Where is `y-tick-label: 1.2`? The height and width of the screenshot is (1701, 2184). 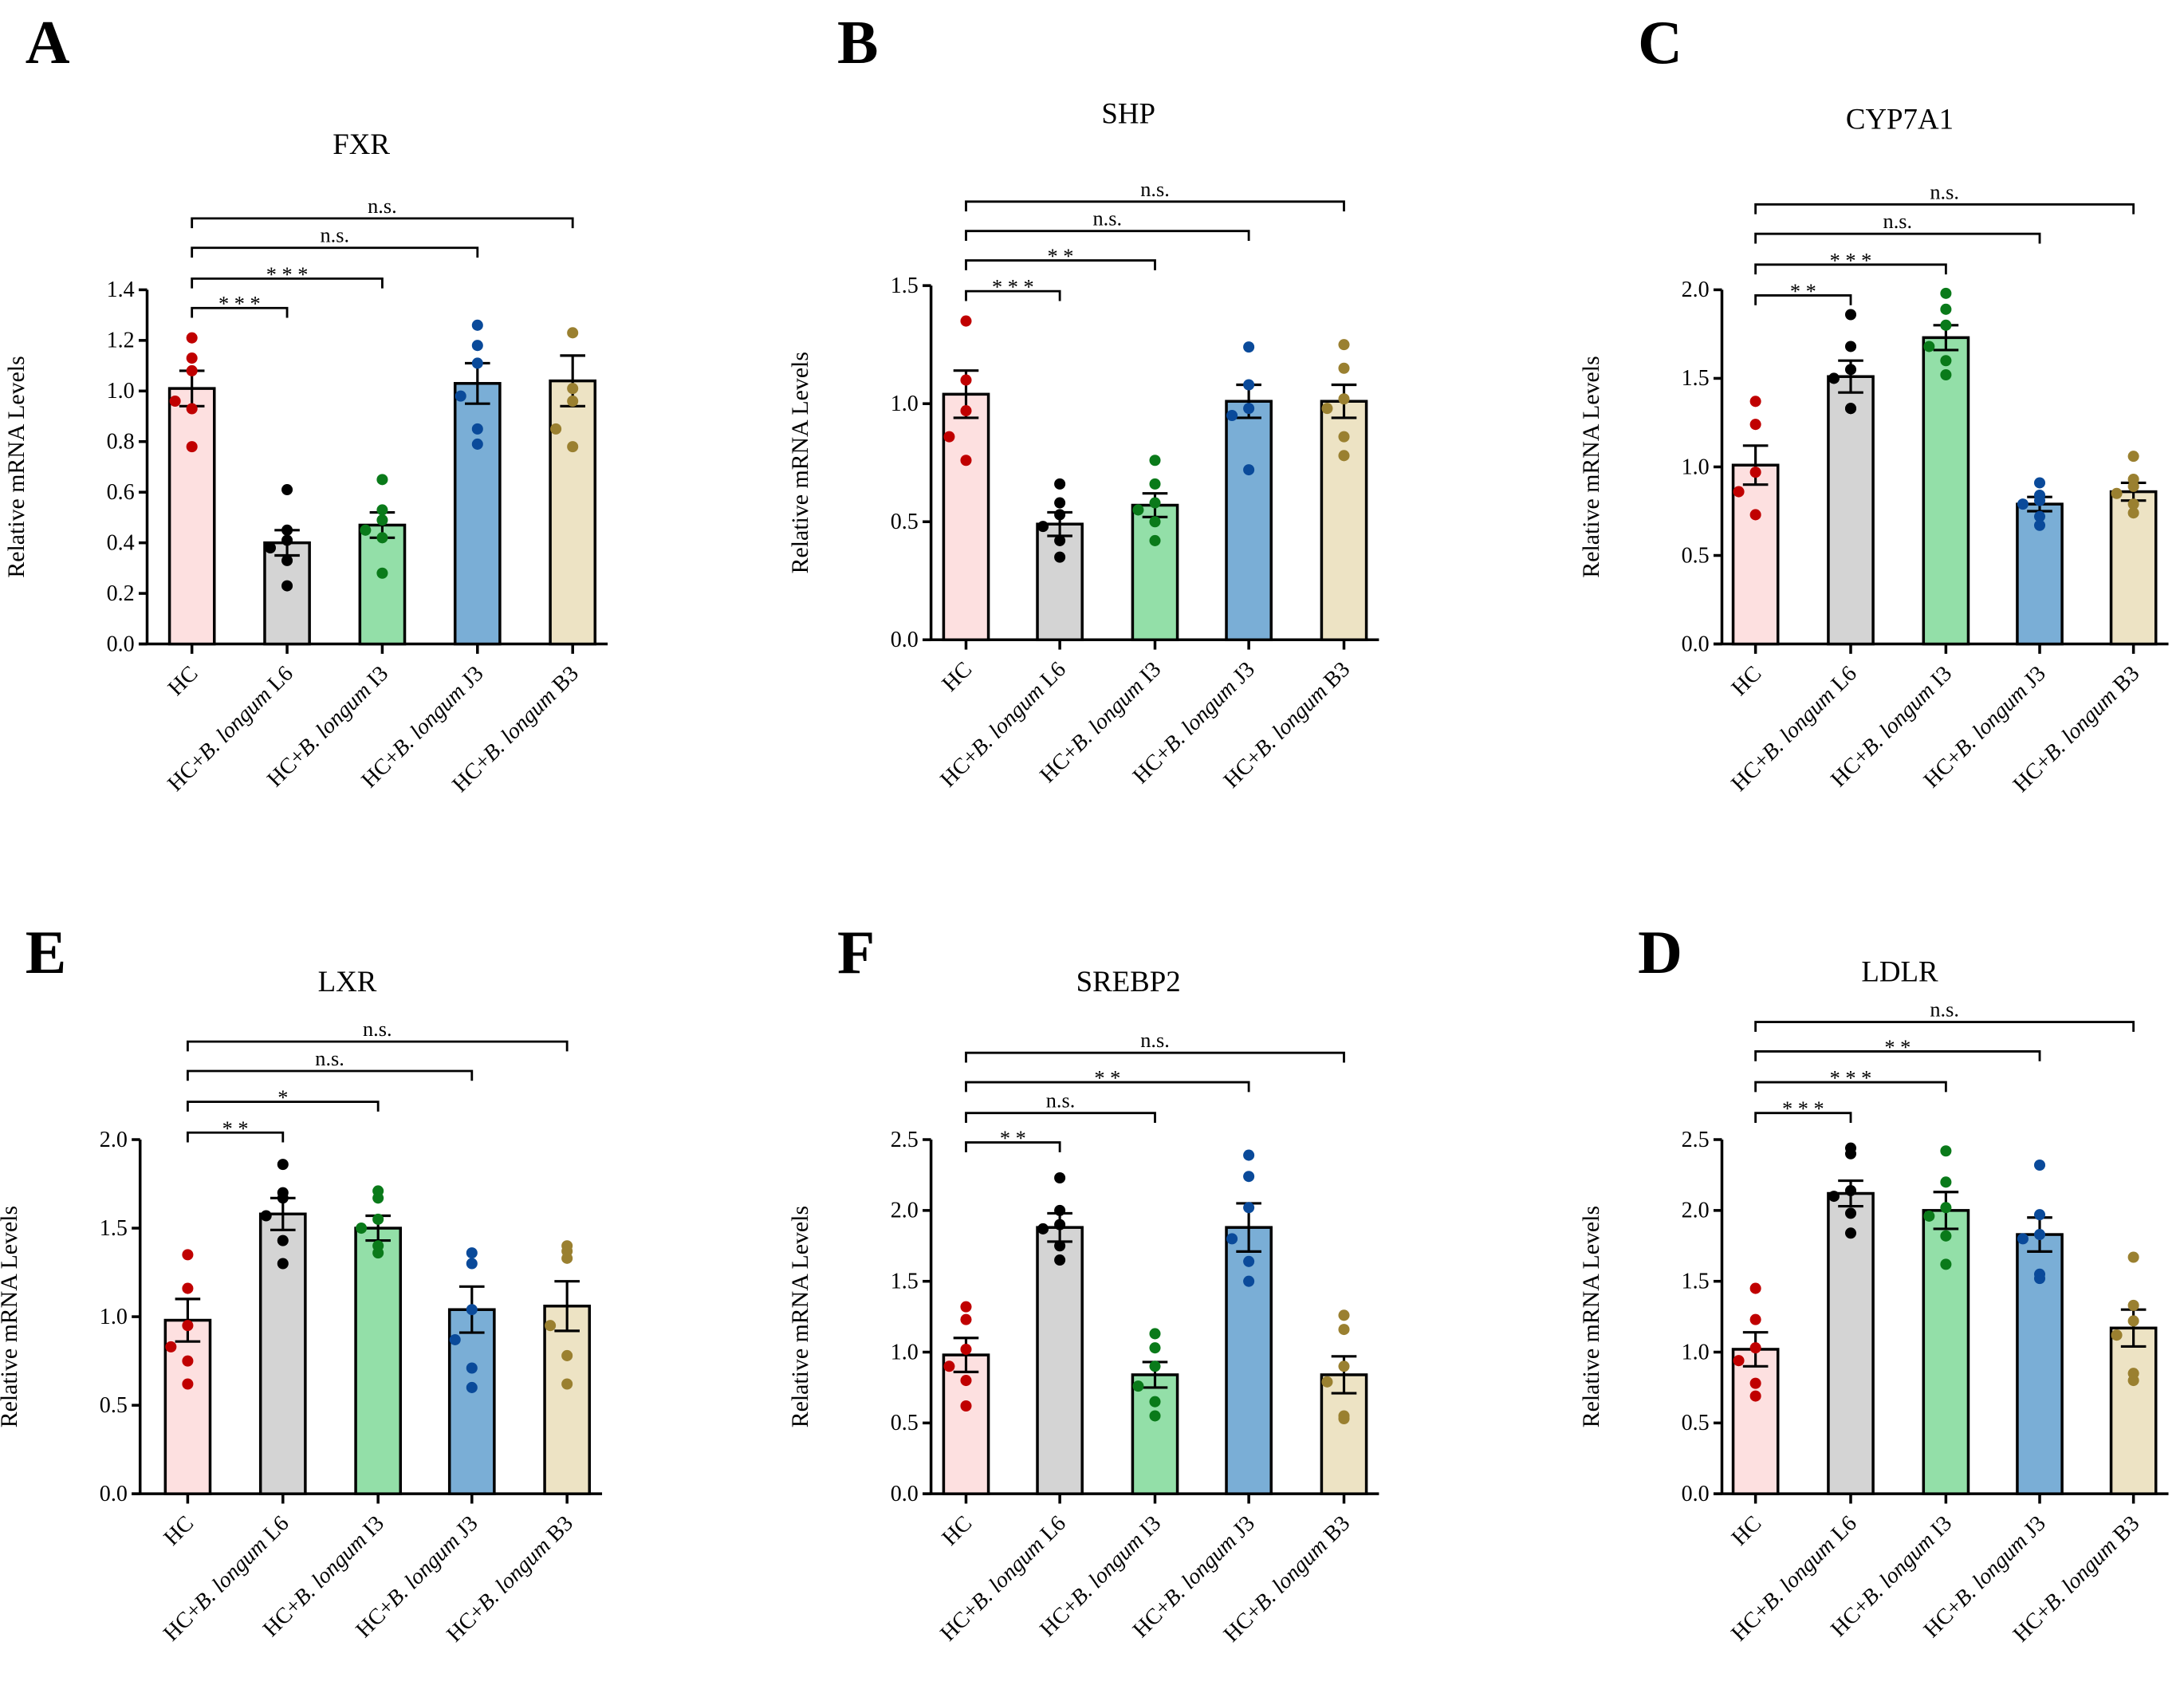 y-tick-label: 1.2 is located at coordinates (121, 341).